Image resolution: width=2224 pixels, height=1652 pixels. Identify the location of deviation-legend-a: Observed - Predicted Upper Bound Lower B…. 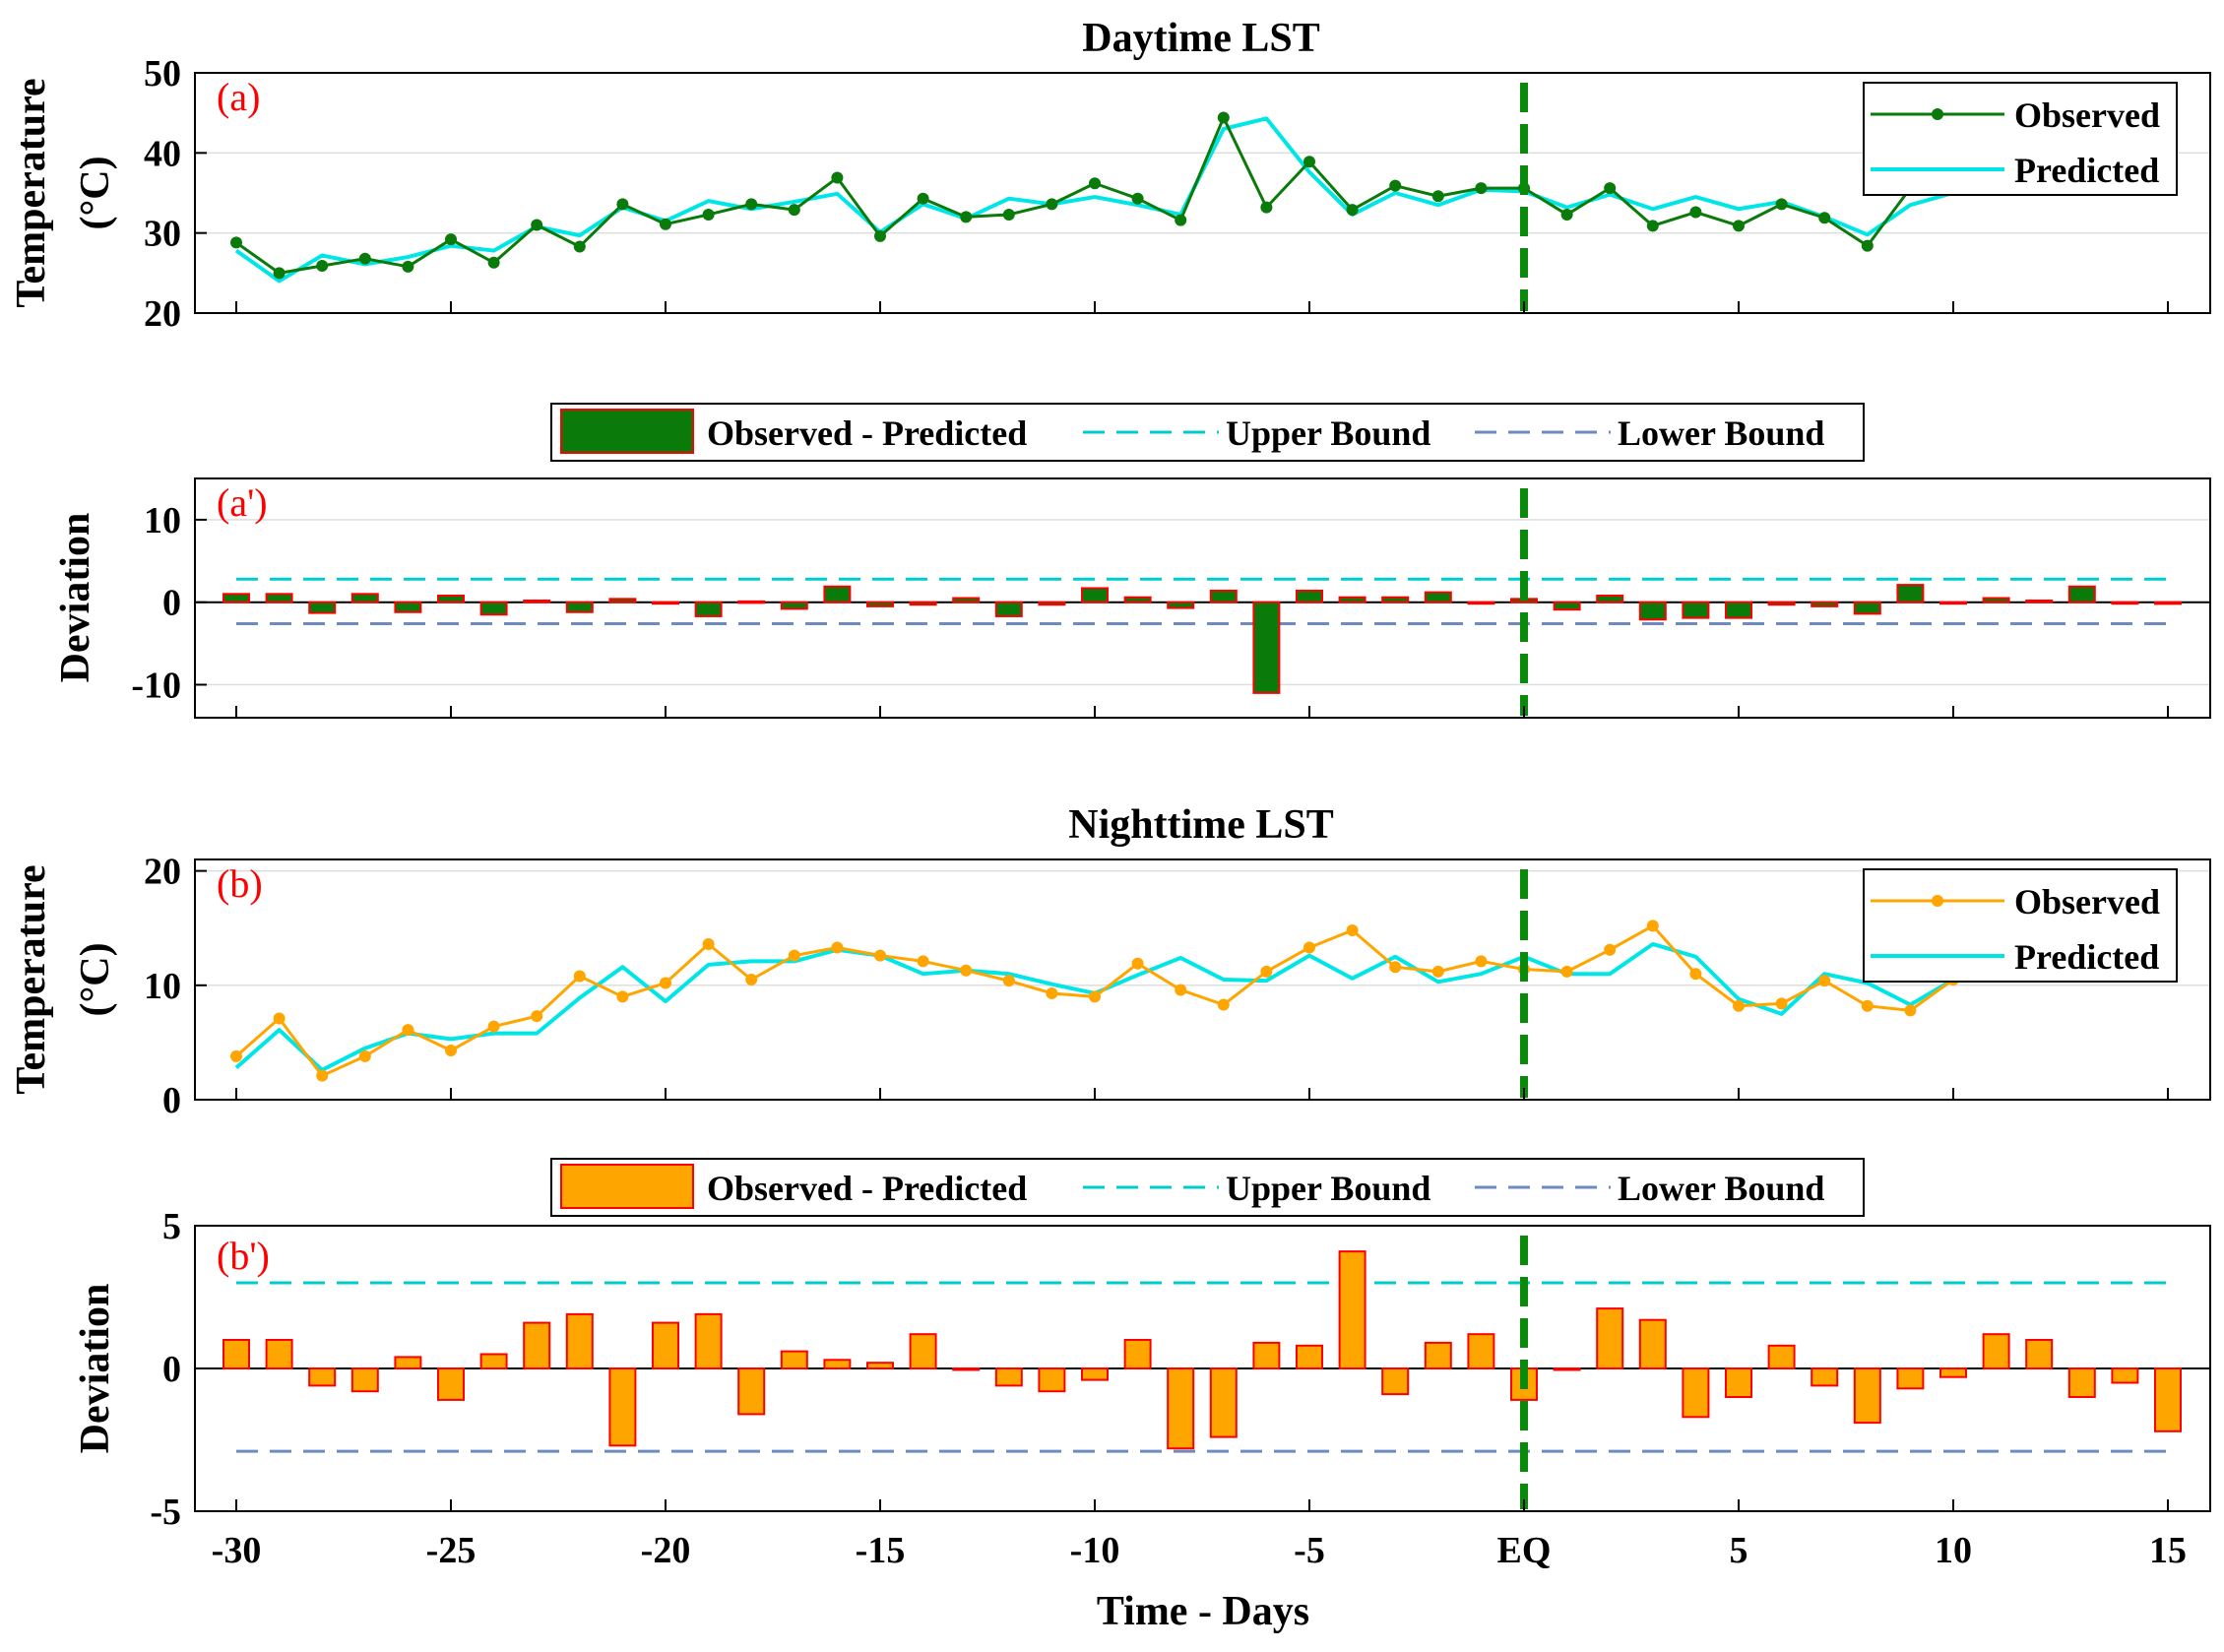
(1207, 432).